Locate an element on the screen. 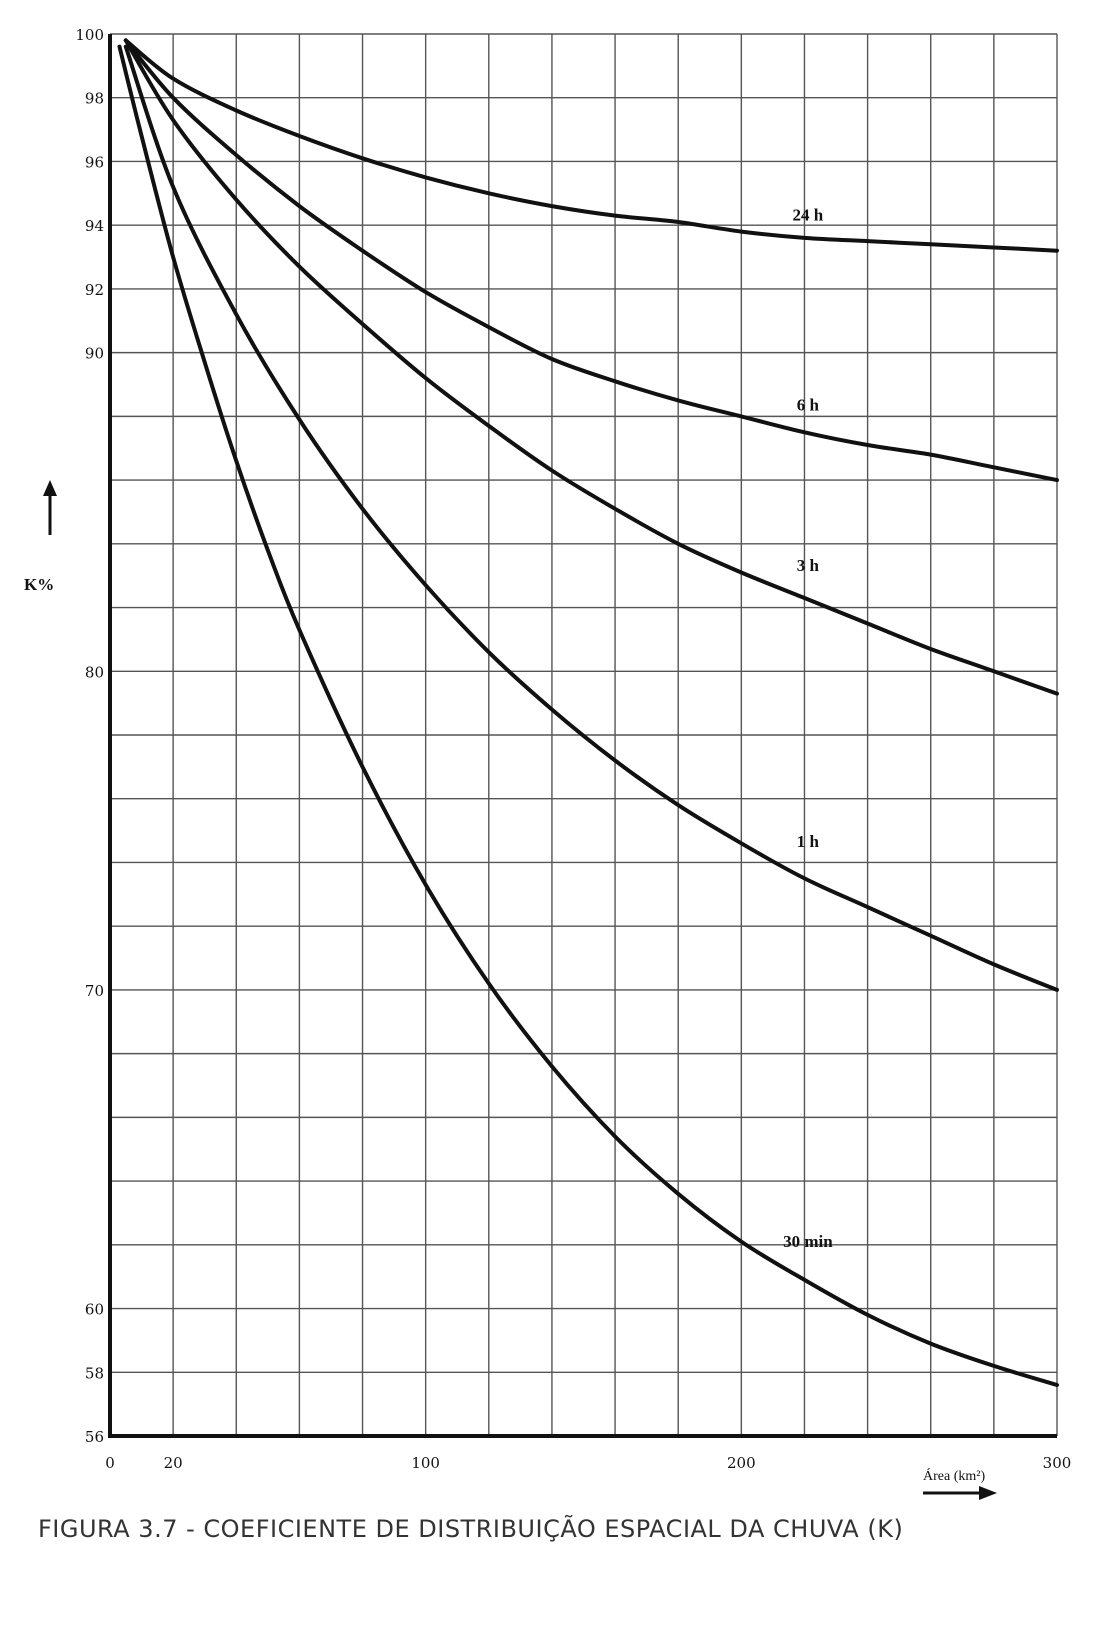  y-tick-label: 94 is located at coordinates (94, 226).